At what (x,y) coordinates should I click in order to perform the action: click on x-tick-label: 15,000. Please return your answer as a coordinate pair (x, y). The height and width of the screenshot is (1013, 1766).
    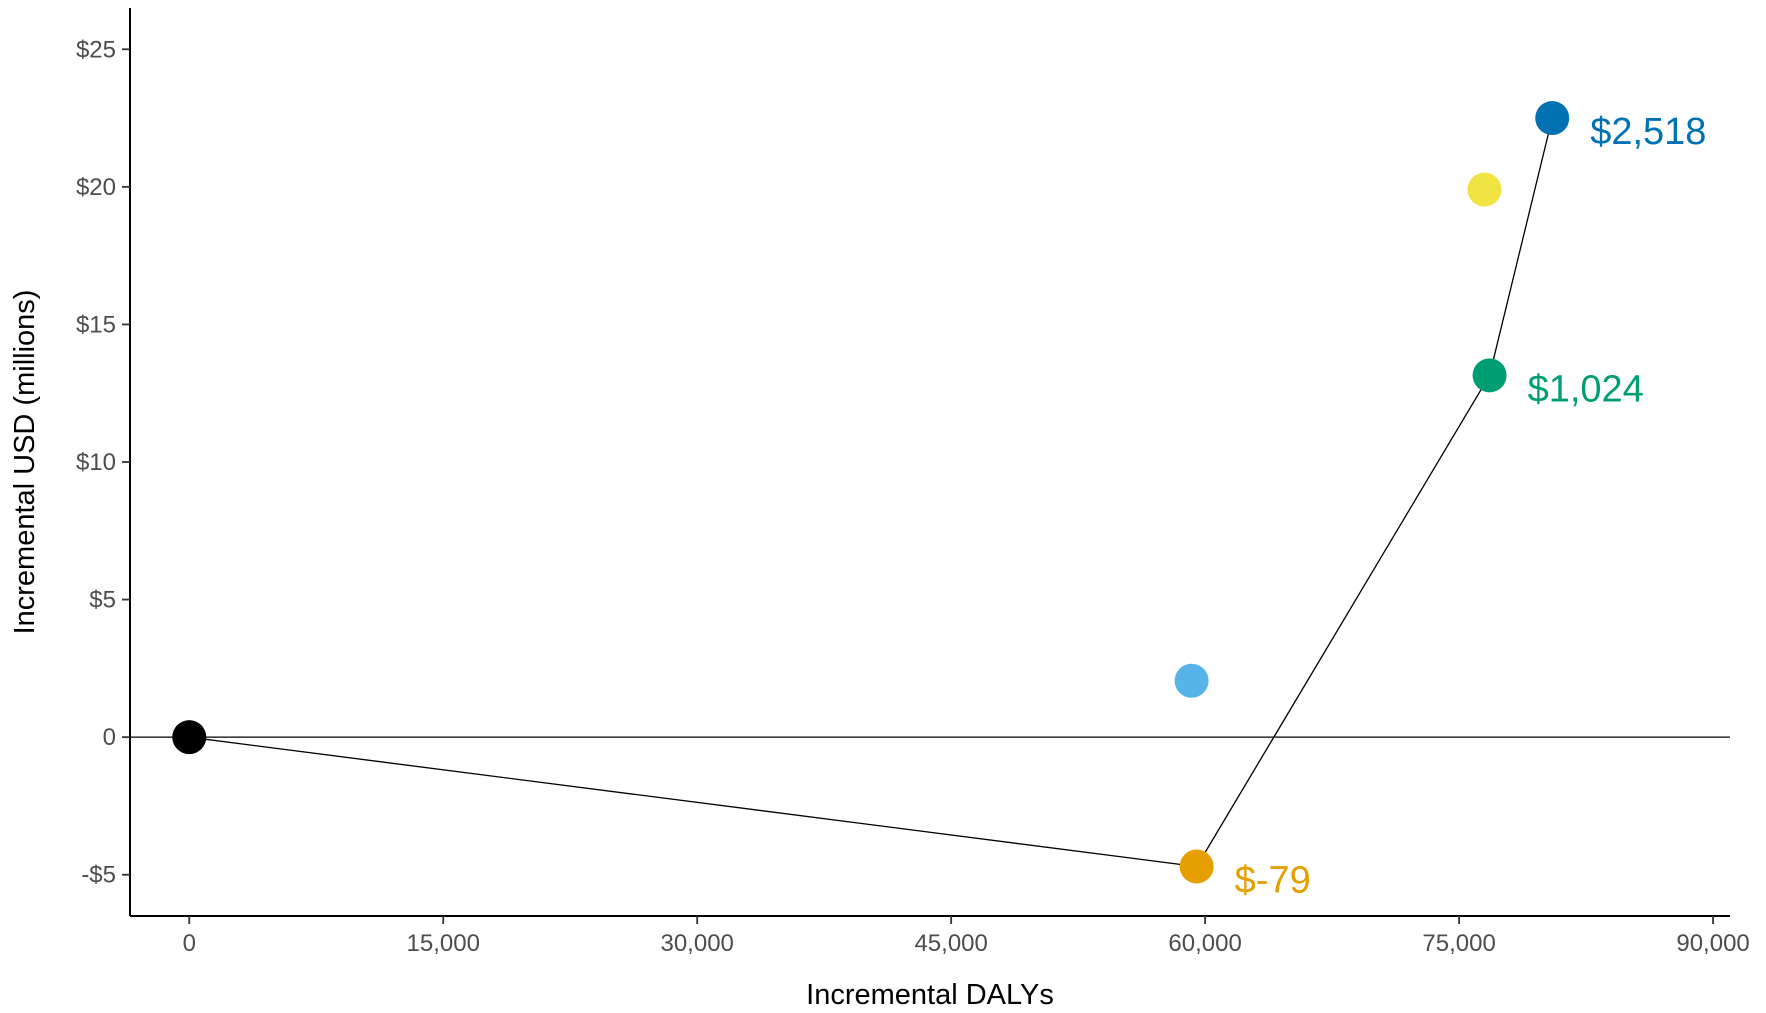
    Looking at the image, I should click on (443, 943).